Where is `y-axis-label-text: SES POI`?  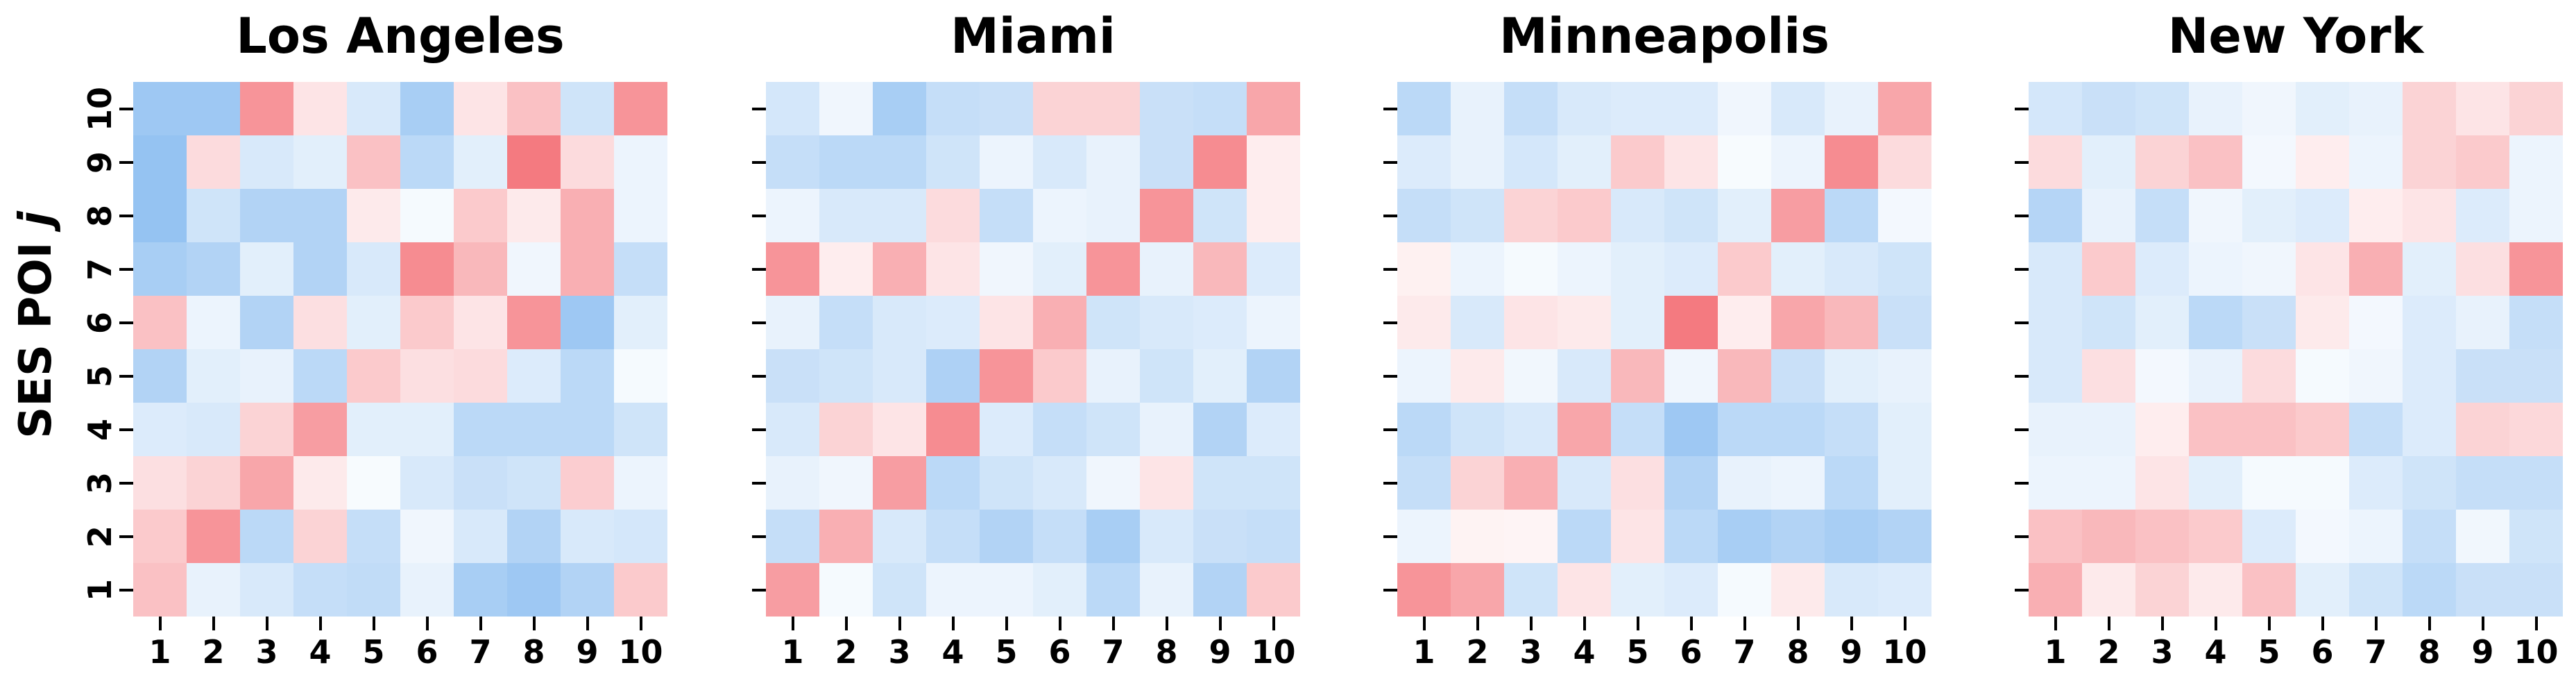
y-axis-label-text: SES POI is located at coordinates (36, 332).